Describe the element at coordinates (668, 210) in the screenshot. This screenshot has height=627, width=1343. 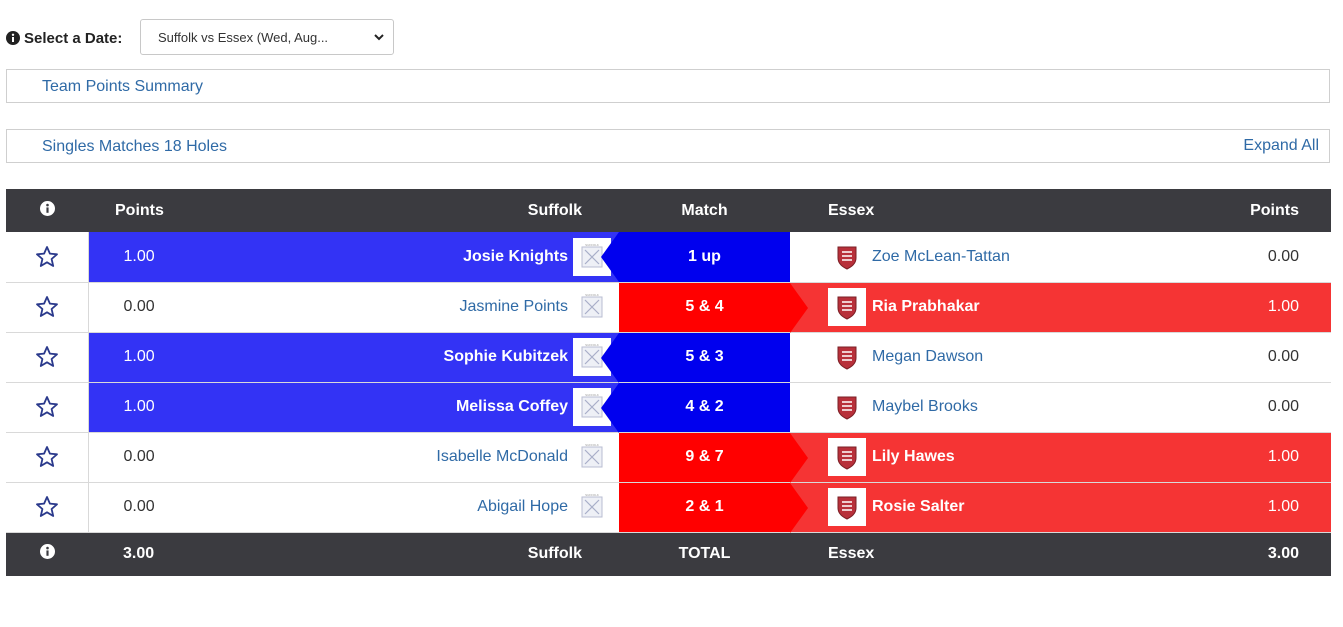
I see `table-header-row: Points Suffolk Match Essex Points` at that location.